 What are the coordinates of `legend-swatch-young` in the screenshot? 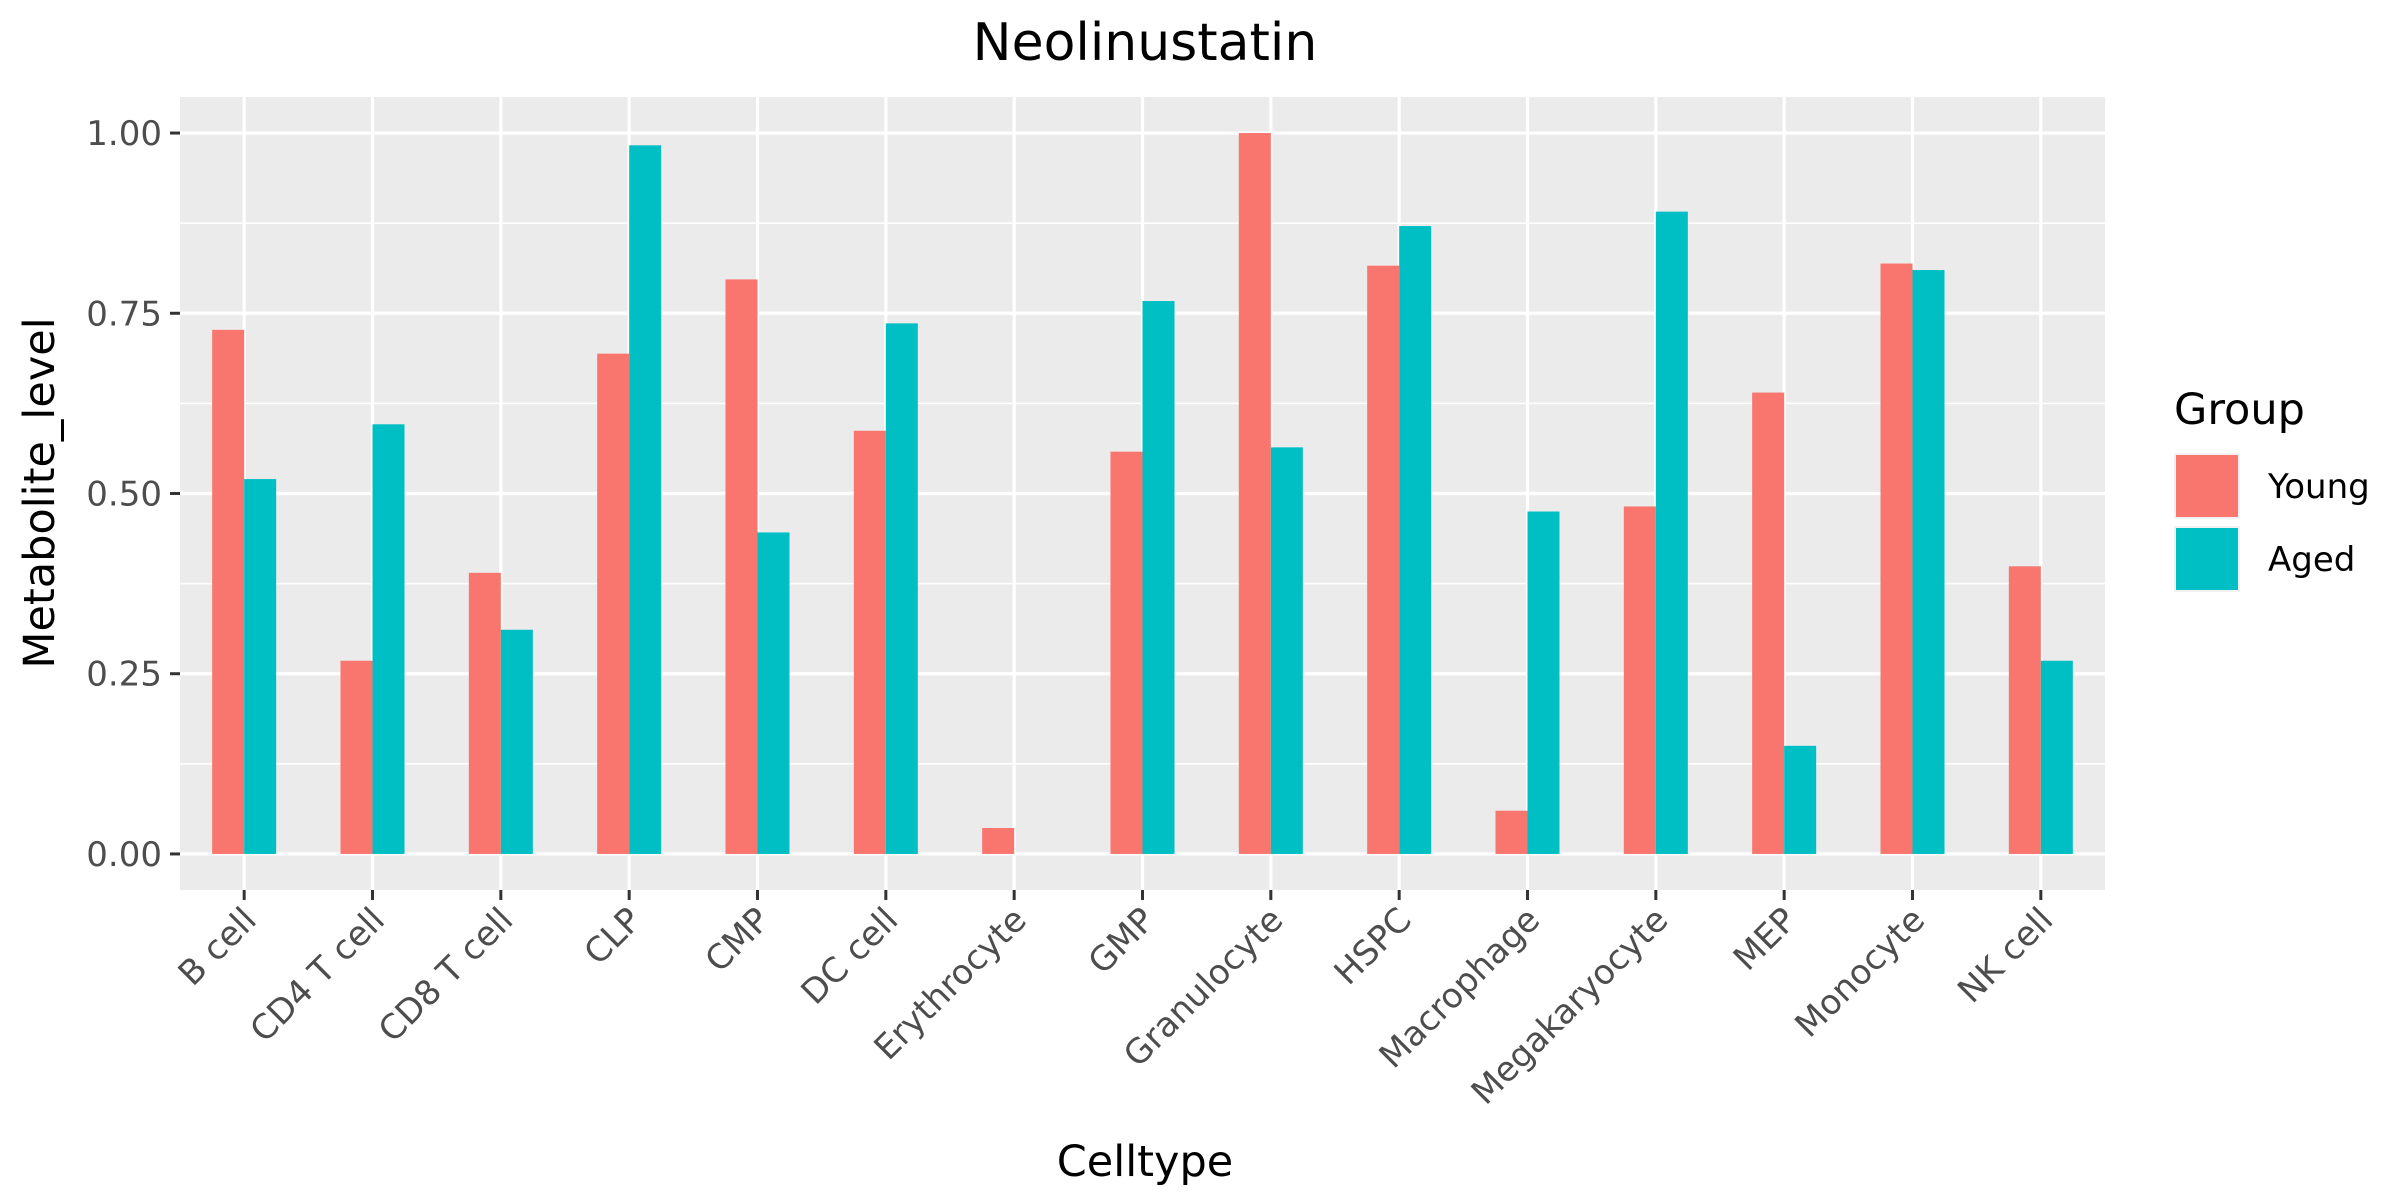 It's located at (2207, 486).